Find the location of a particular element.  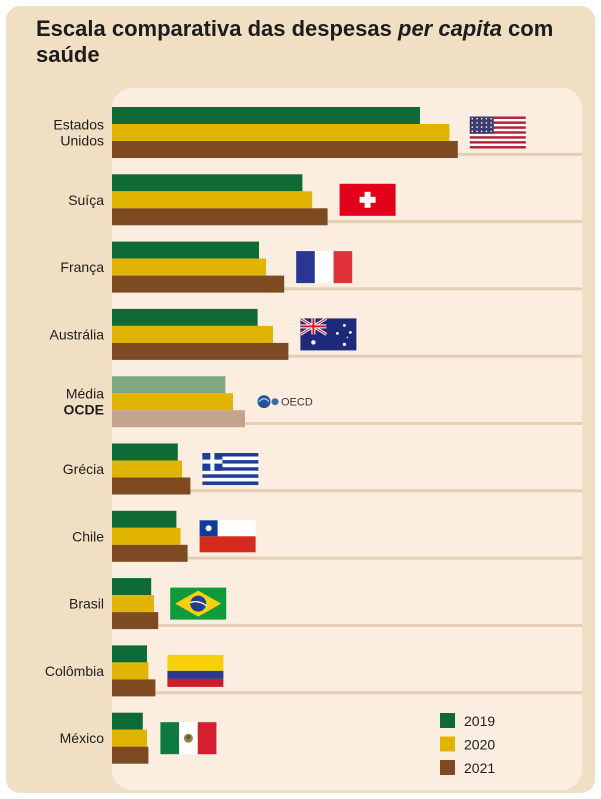

row-9: Colômbia is located at coordinates (134, 671).